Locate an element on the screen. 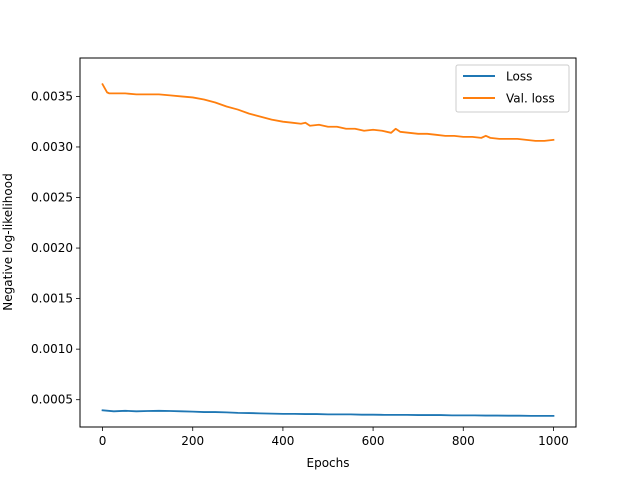 The image size is (640, 480). y-axis-label: Negative log-likelihood is located at coordinates (8, 241).